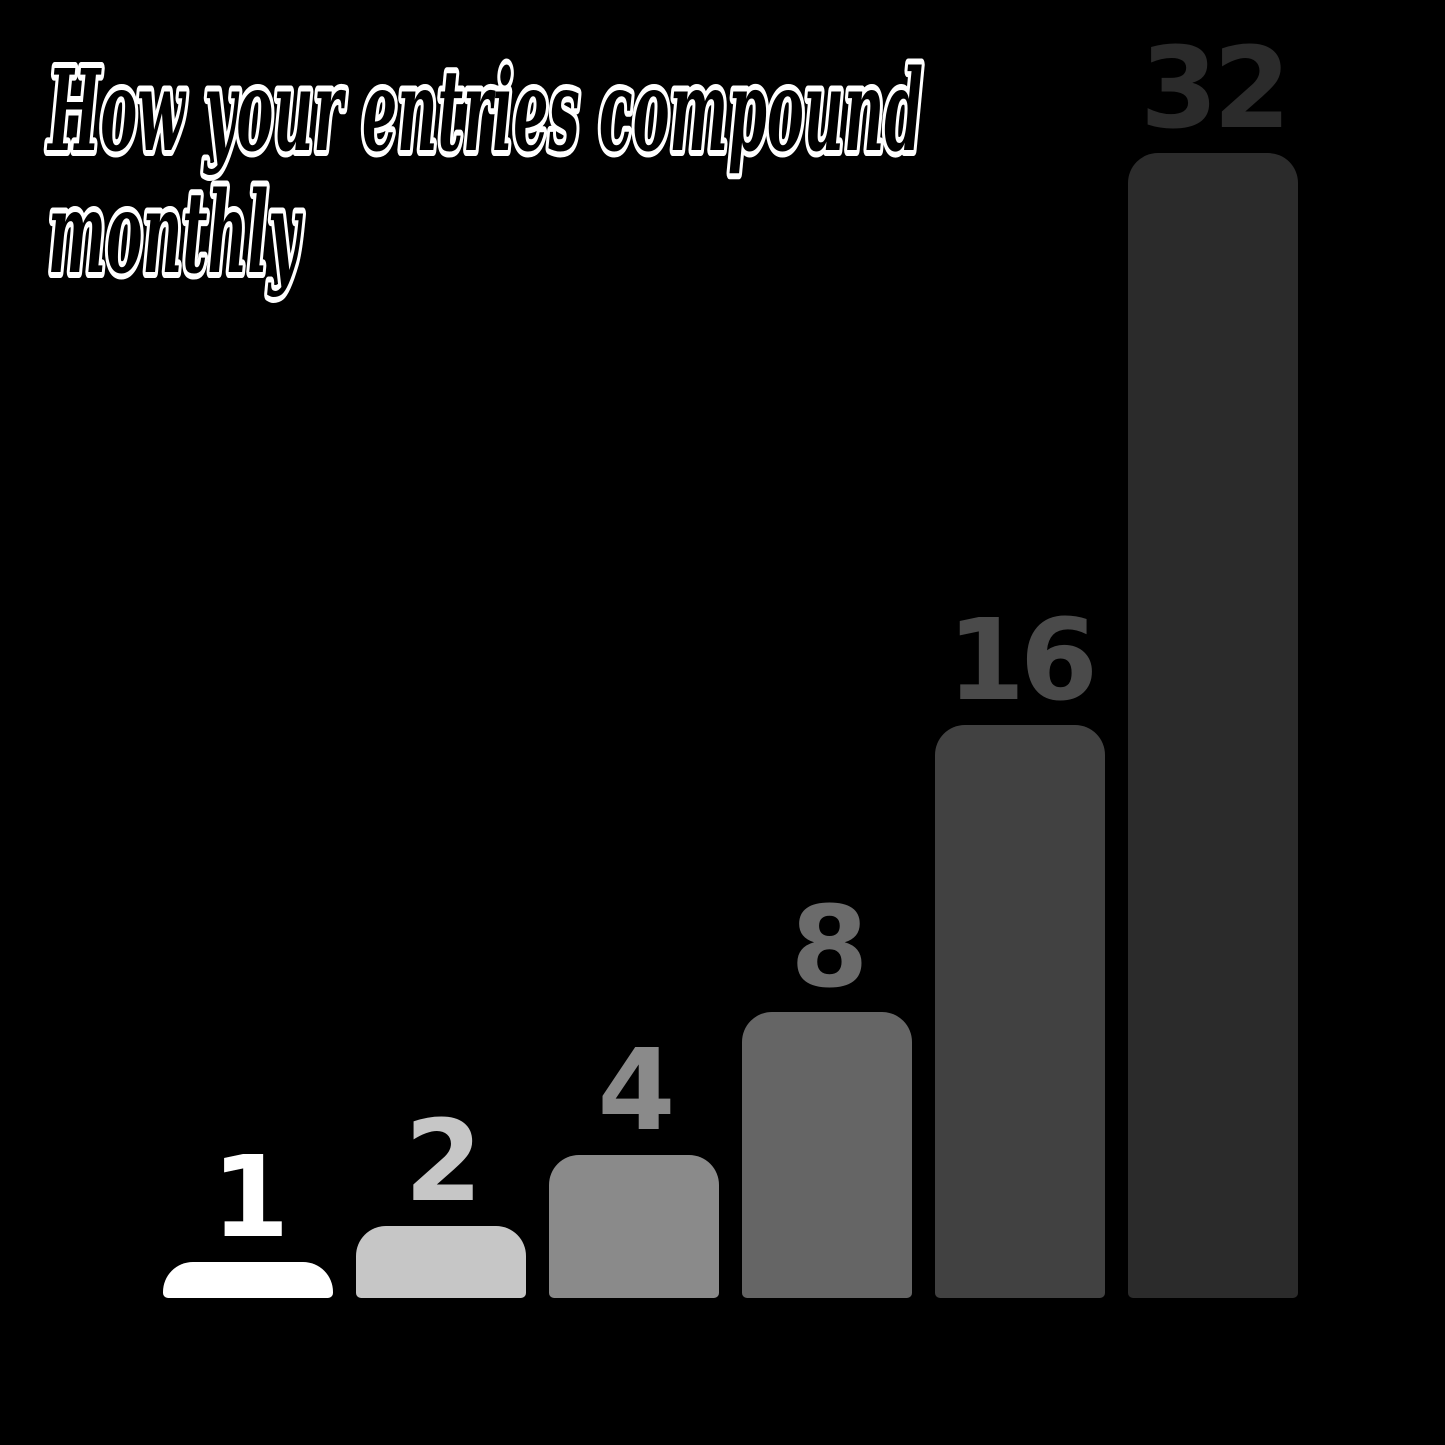  What do you see at coordinates (1022, 661) in the screenshot?
I see `bar-value-label: 16` at bounding box center [1022, 661].